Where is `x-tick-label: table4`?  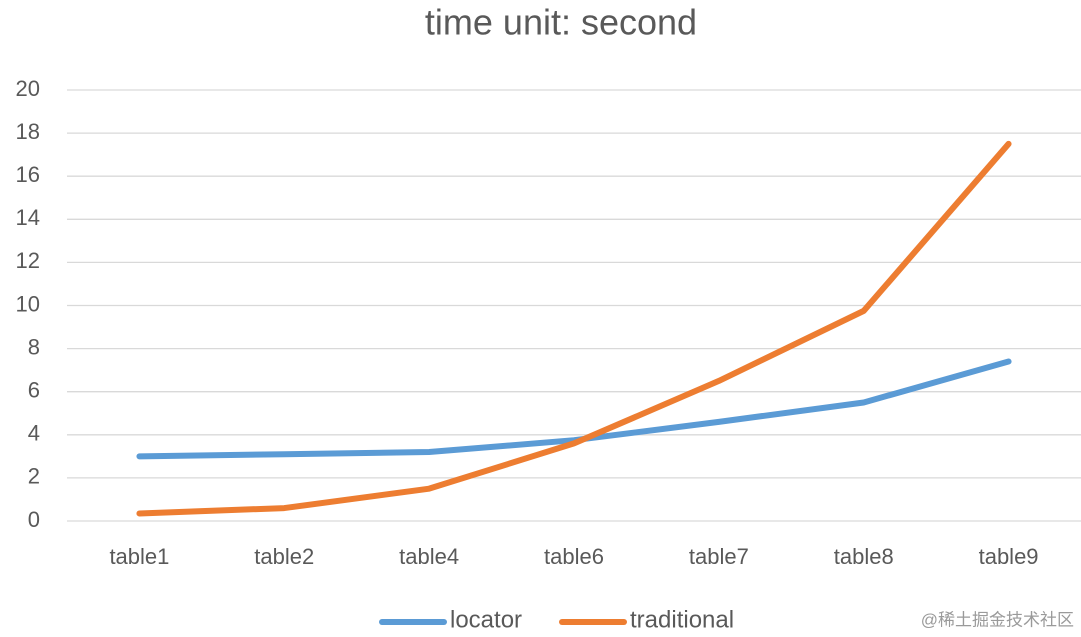 x-tick-label: table4 is located at coordinates (429, 556).